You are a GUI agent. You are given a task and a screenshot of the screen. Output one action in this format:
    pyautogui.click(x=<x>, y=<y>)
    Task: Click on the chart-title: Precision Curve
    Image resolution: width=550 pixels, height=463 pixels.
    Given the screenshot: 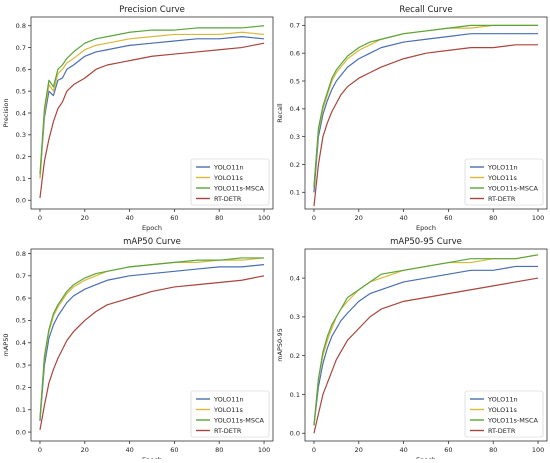 What is the action you would take?
    pyautogui.click(x=152, y=10)
    